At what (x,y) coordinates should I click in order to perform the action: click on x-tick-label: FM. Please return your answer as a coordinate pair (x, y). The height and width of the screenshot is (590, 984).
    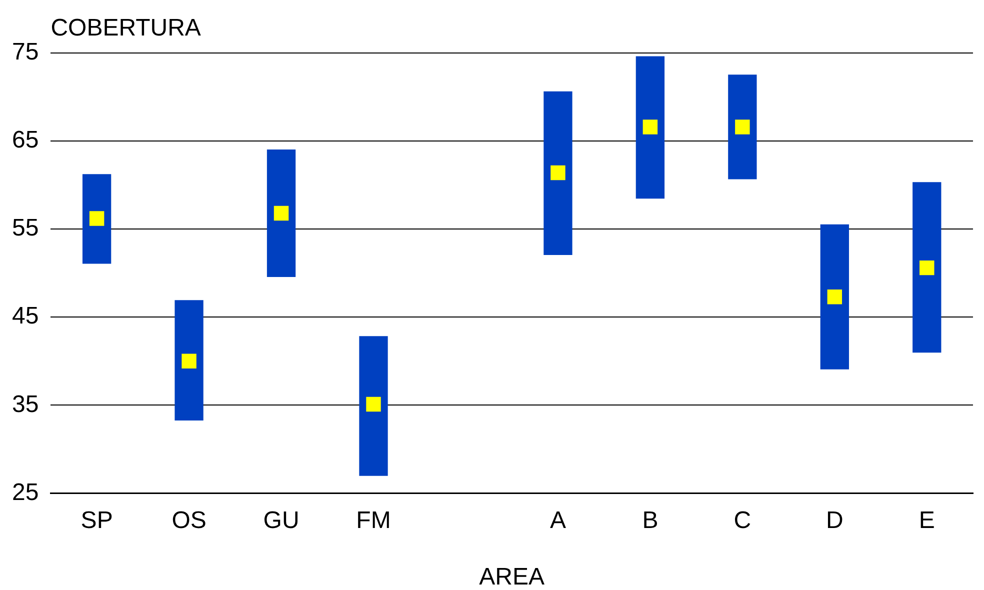
    Looking at the image, I should click on (373, 520).